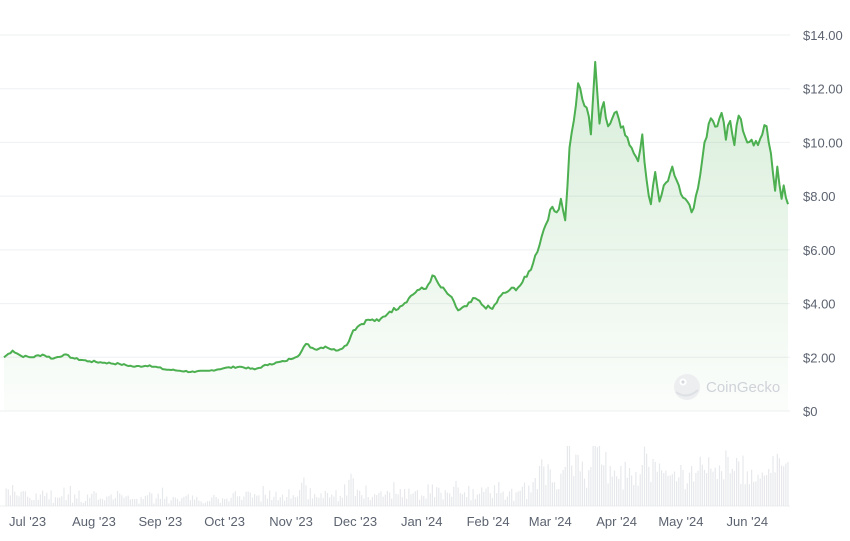 The width and height of the screenshot is (850, 541). I want to click on x-tick-label: Aug '23, so click(94, 521).